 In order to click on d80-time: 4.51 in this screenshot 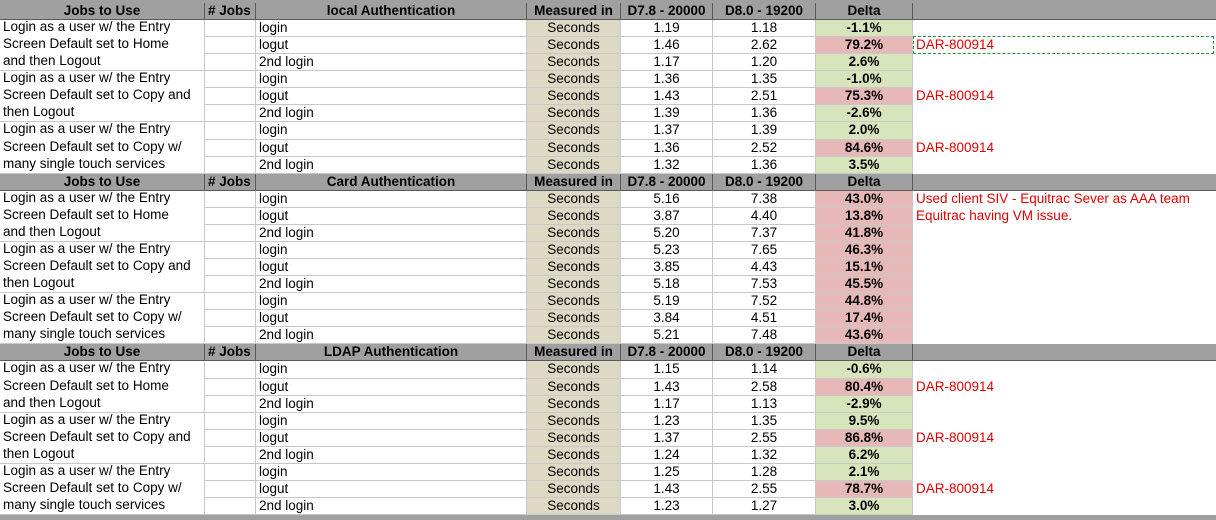, I will do `click(764, 319)`.